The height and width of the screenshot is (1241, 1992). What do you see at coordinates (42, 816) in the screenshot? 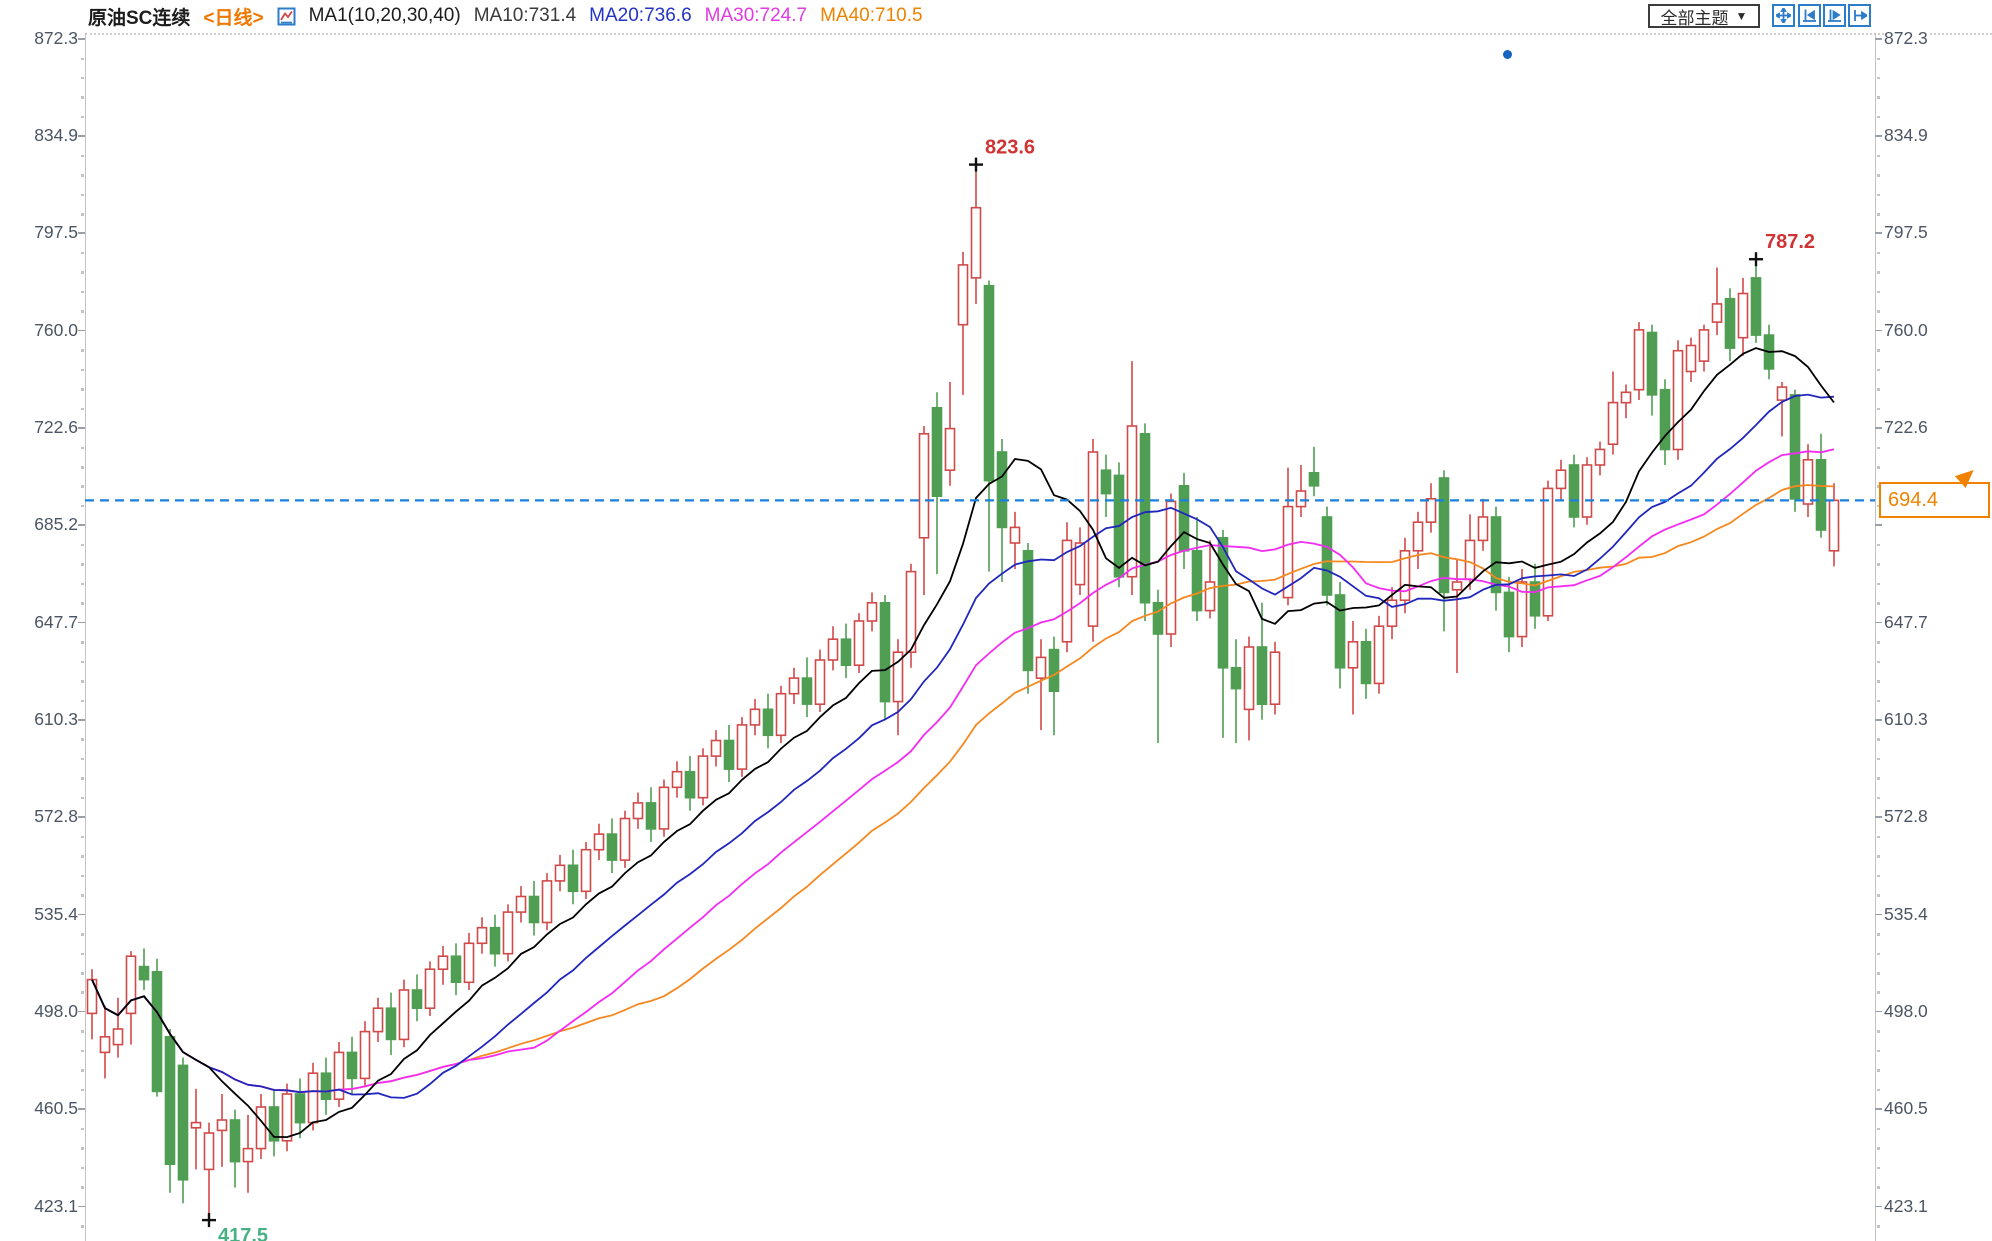
I see `axis-label: 572.8` at bounding box center [42, 816].